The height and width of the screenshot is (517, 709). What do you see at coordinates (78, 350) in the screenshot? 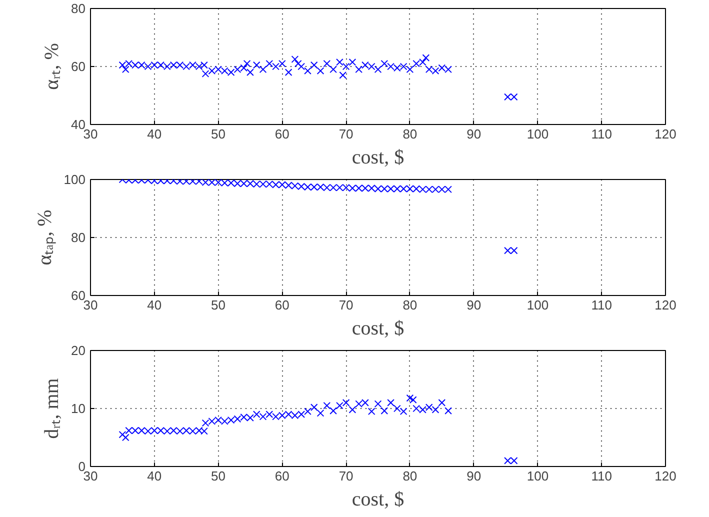
I see `y-tick-label: 20` at bounding box center [78, 350].